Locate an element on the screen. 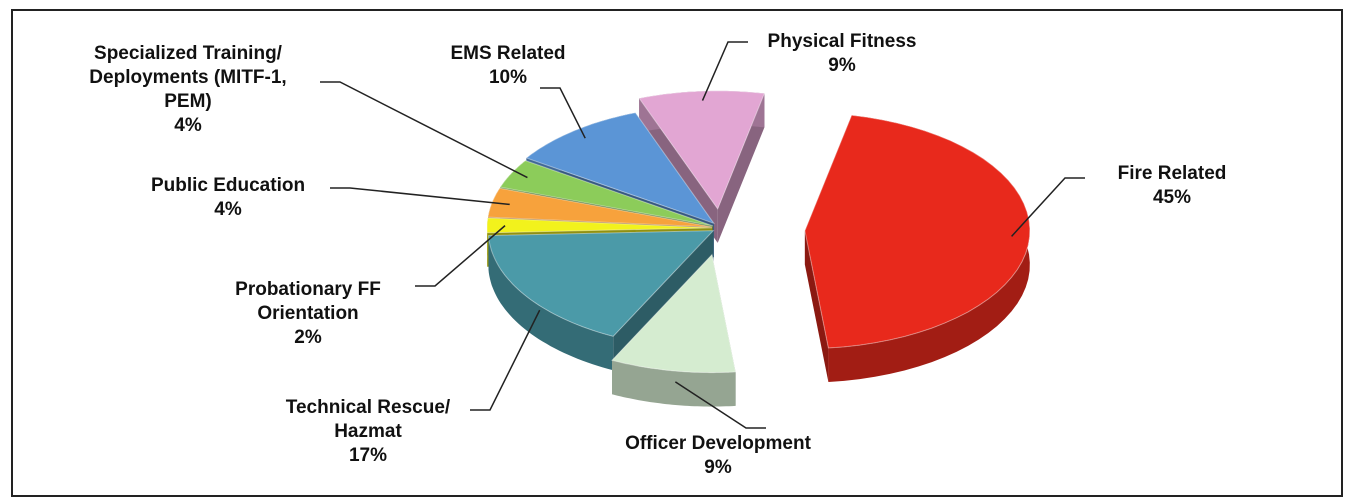 This screenshot has height=498, width=1356. slice-label: Technical Rescue/ Hazmat 17% is located at coordinates (368, 432).